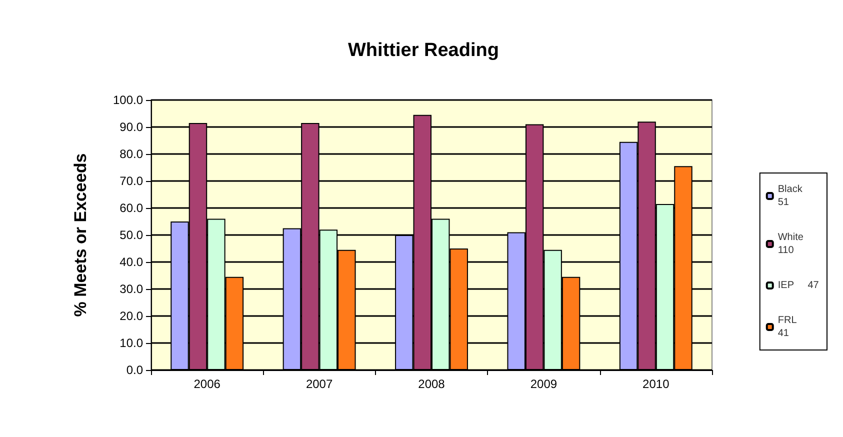 Image resolution: width=843 pixels, height=437 pixels. What do you see at coordinates (128, 100) in the screenshot?
I see `y-tick-label: 100.0` at bounding box center [128, 100].